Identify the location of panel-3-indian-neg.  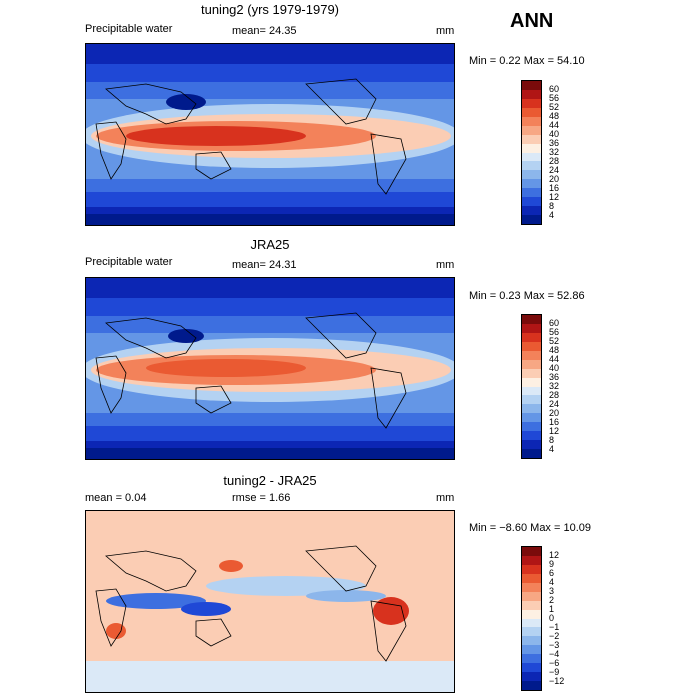
(156, 601).